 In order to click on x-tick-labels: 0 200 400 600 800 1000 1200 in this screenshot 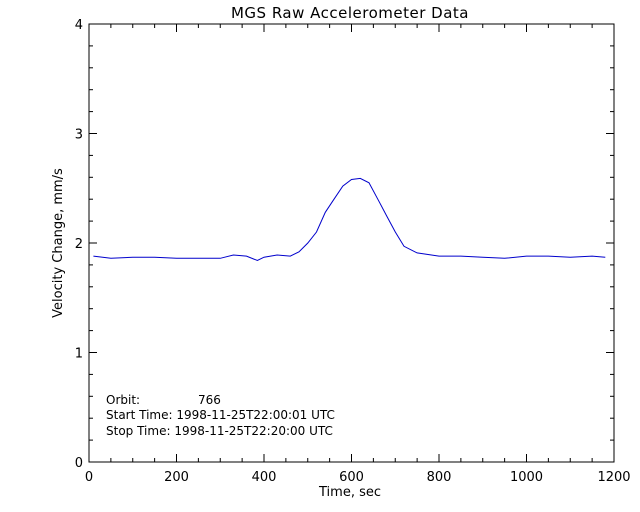, I will do `click(358, 477)`.